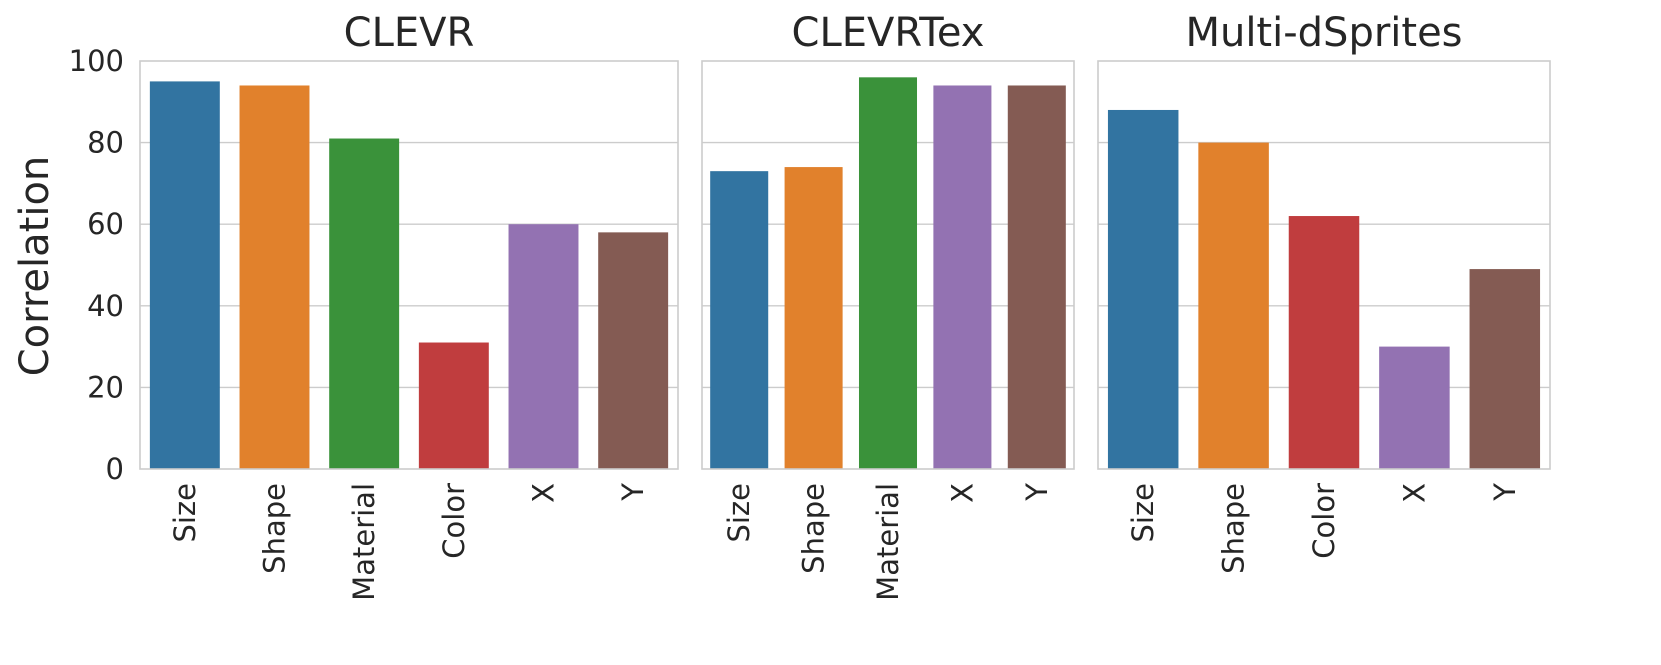  I want to click on y-tick-label: 20, so click(105, 387).